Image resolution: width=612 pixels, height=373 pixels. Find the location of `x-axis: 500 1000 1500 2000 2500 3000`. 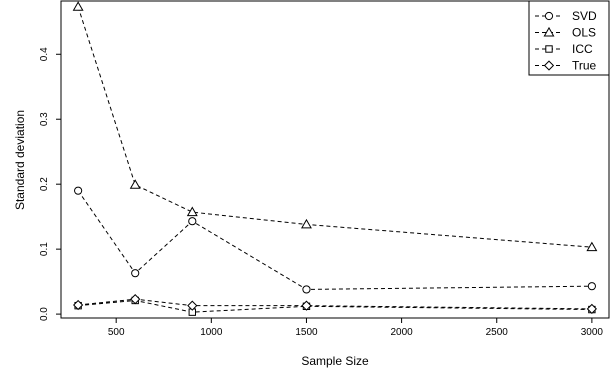

x-axis: 500 1000 1500 2000 2500 3000 is located at coordinates (356, 328).